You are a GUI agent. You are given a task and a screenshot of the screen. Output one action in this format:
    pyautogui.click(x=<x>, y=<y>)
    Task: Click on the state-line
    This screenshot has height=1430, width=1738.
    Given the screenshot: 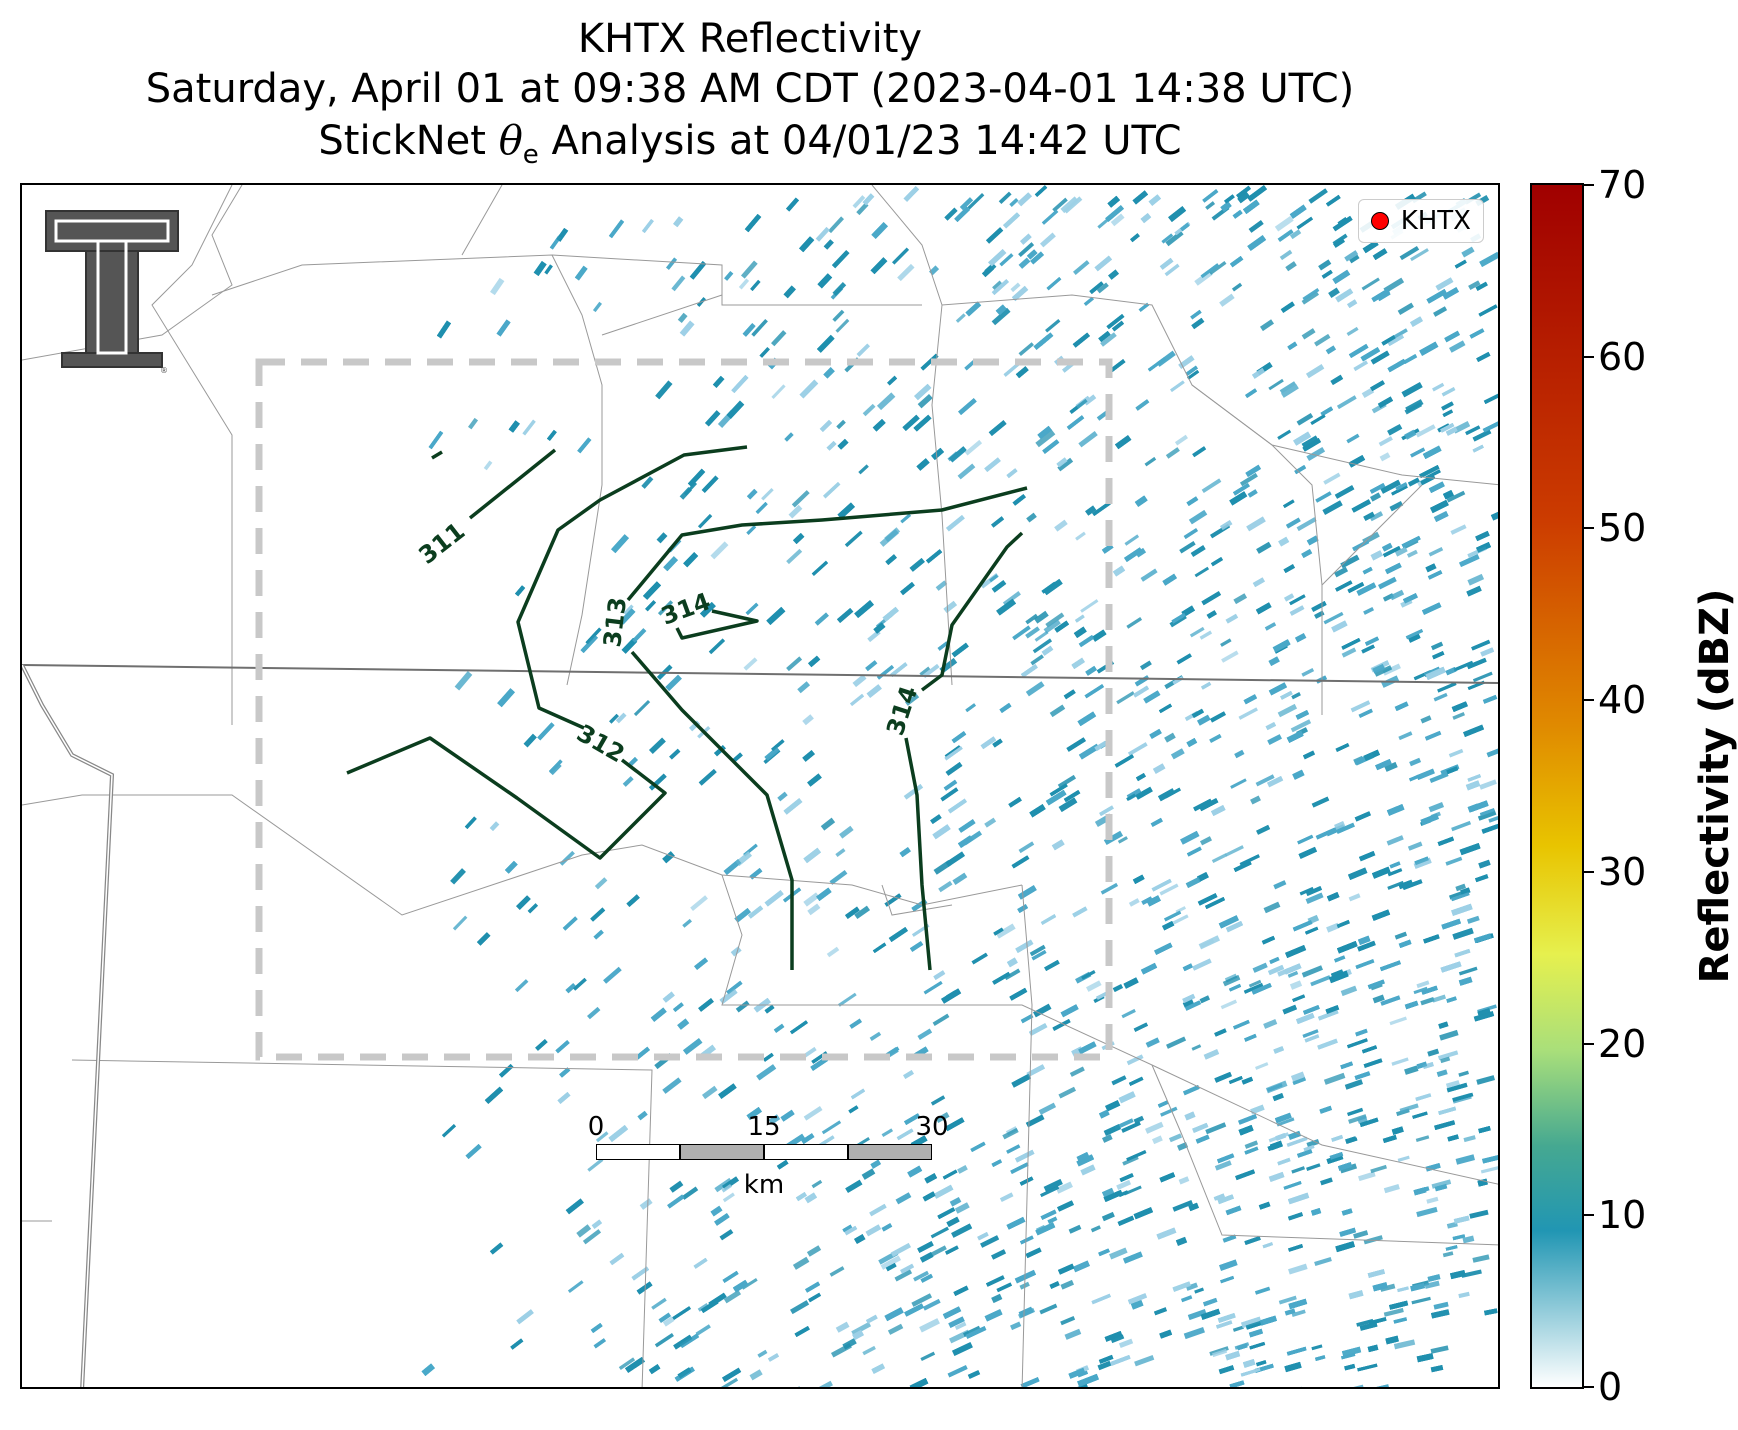 What is the action you would take?
    pyautogui.click(x=760, y=674)
    